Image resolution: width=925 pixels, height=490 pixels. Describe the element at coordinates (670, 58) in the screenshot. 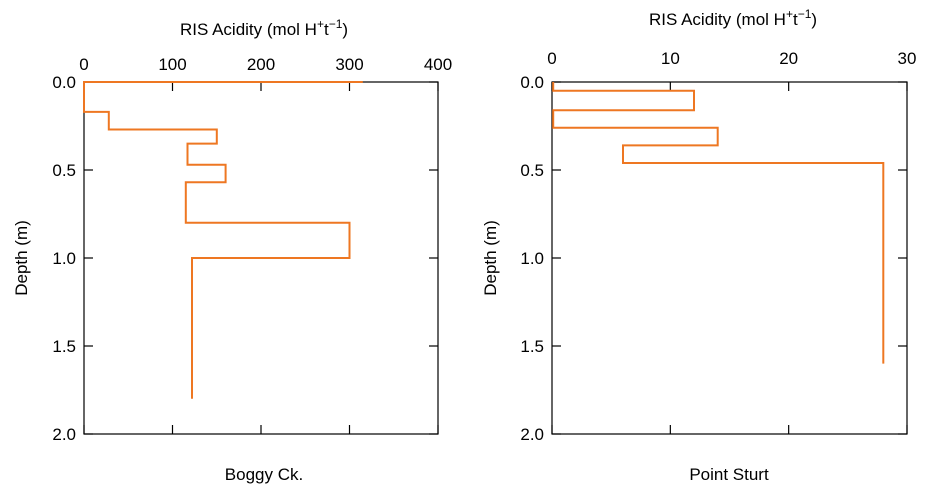

I see `x-tick-label: 10` at that location.